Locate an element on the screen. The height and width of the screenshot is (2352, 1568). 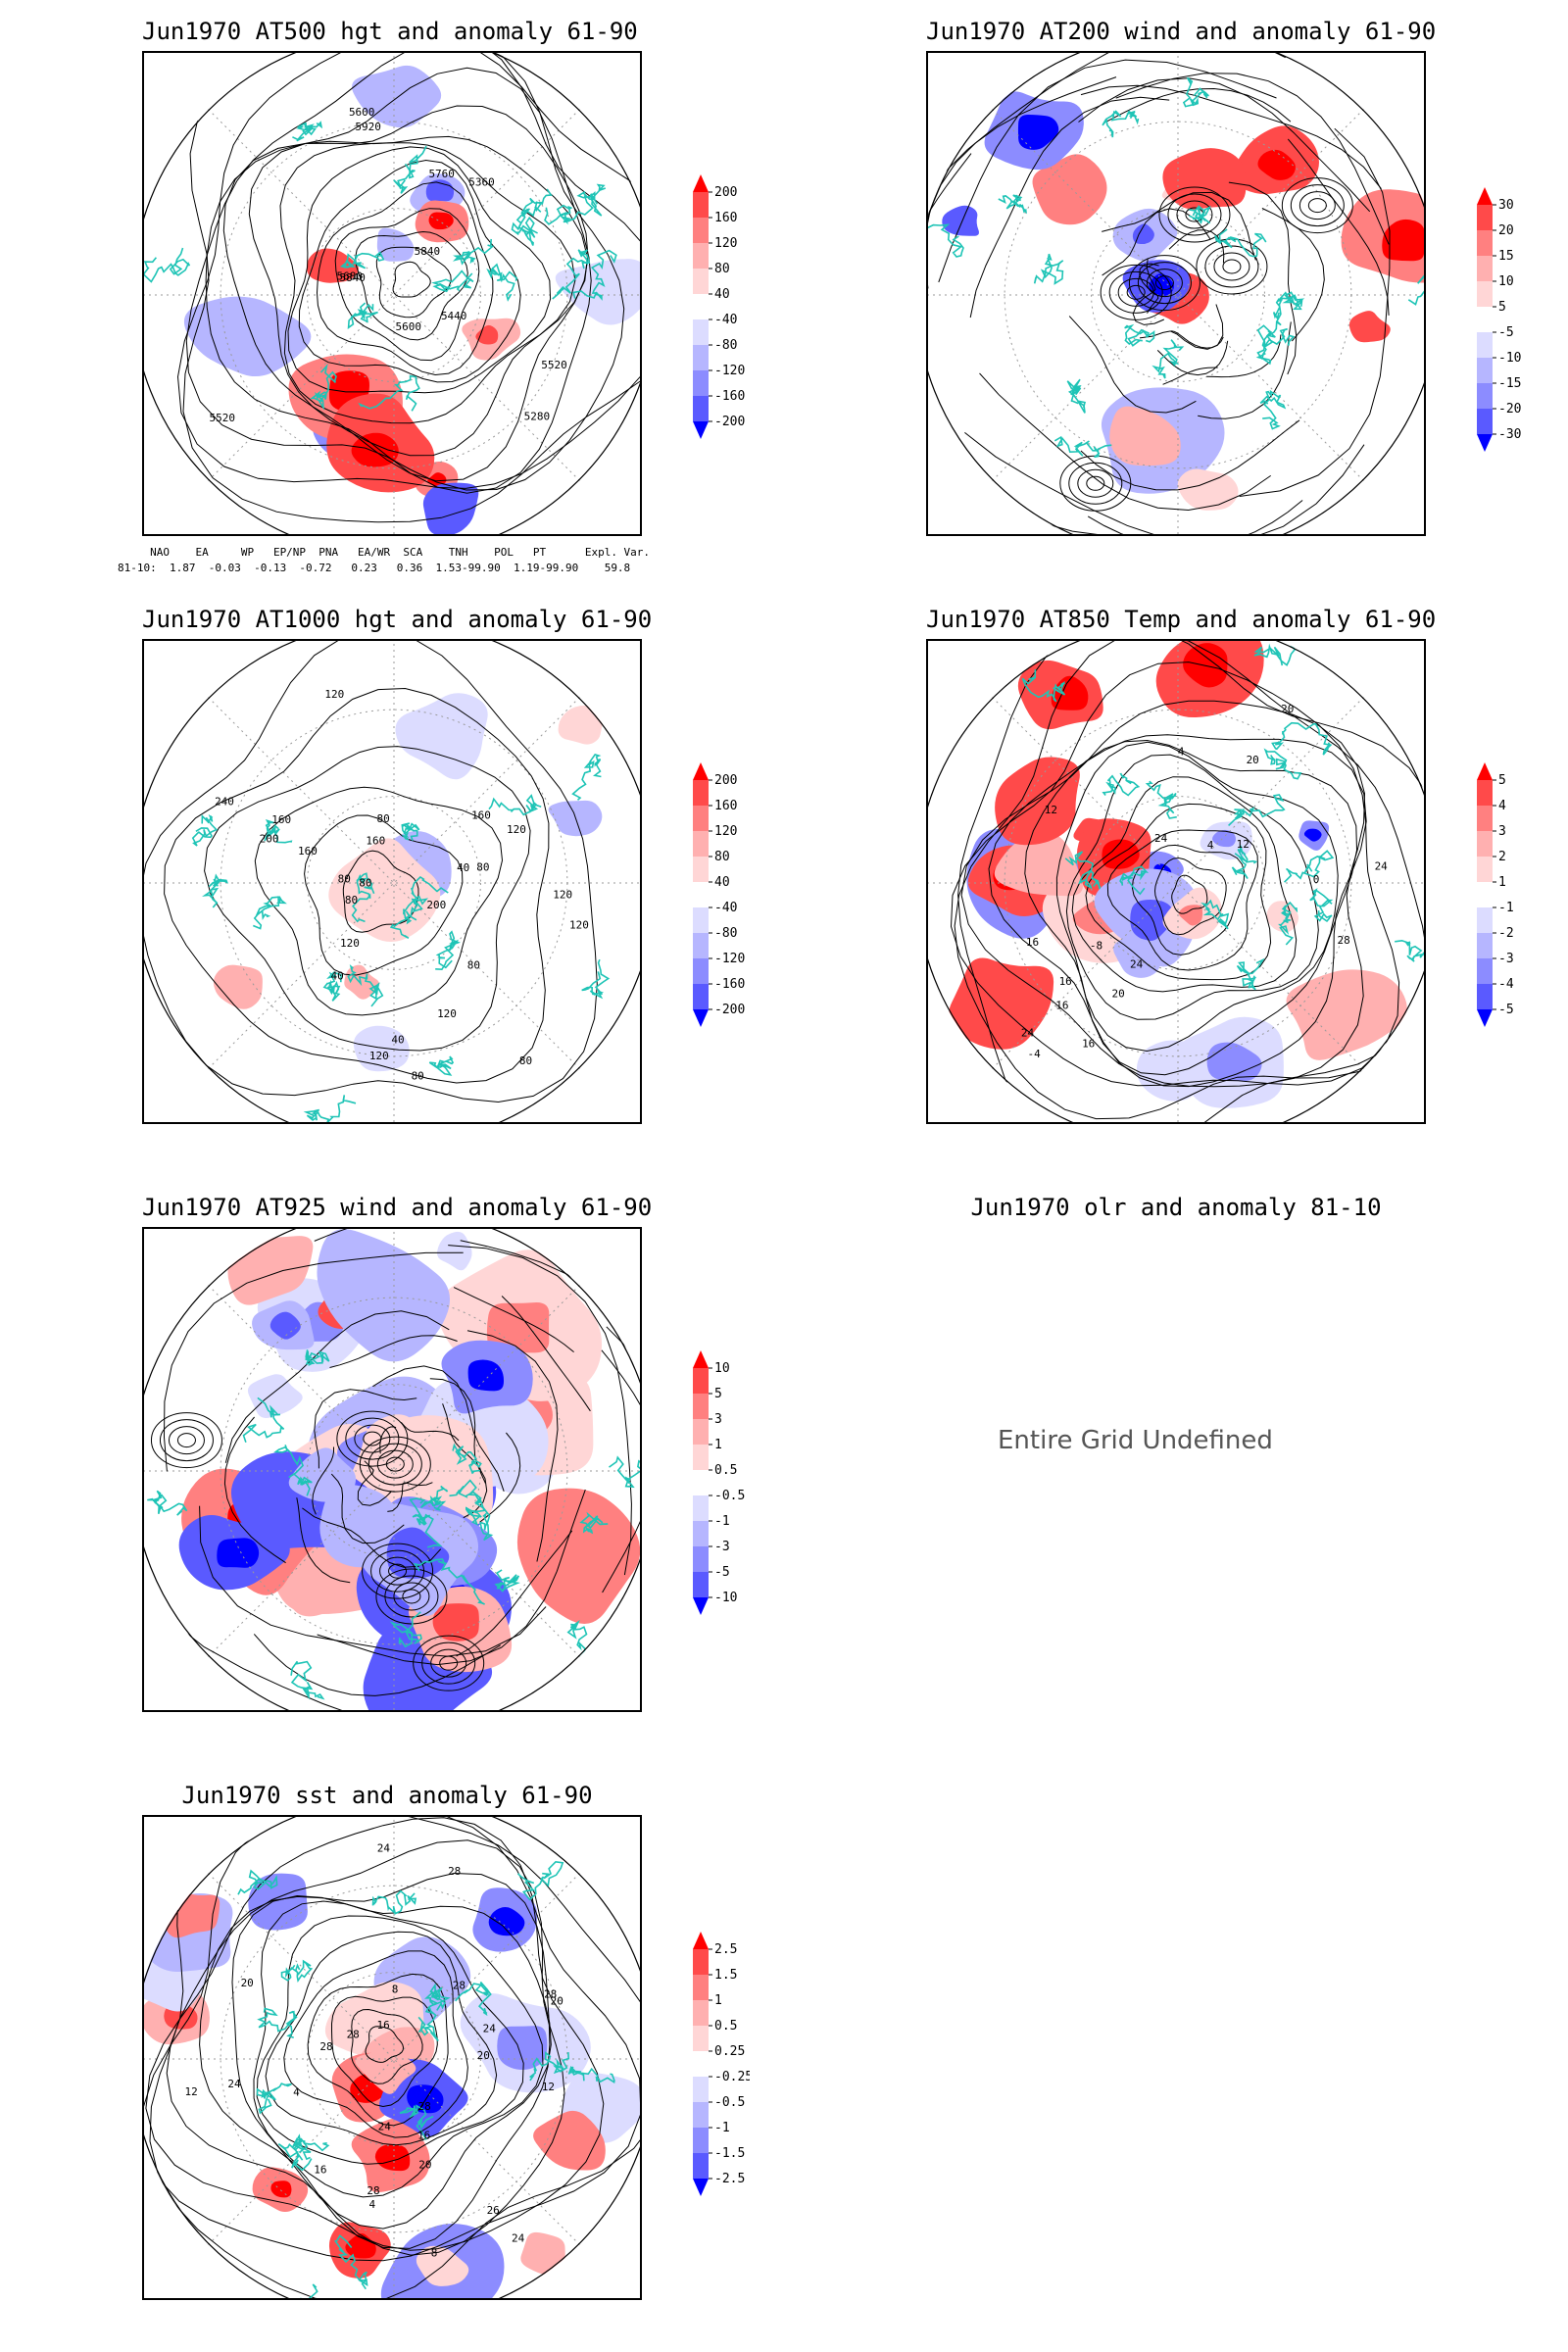
colorbar-tick-label: -1 is located at coordinates (1506, 908).